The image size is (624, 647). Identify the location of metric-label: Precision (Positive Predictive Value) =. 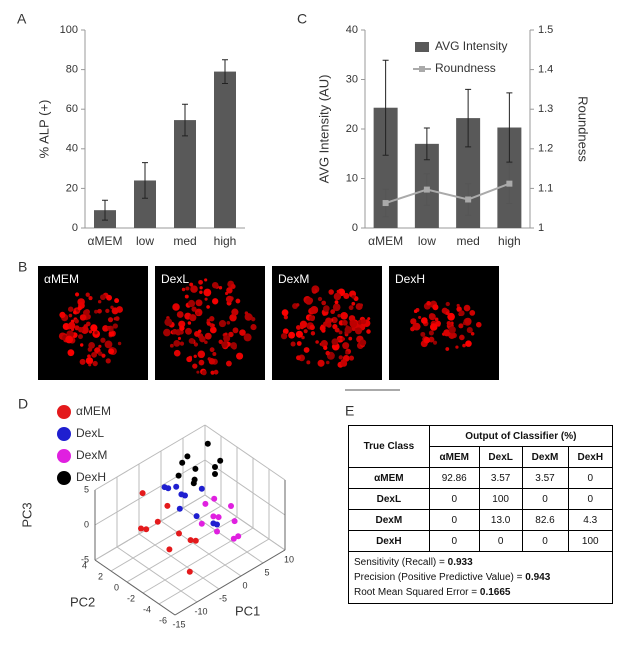
(438, 577).